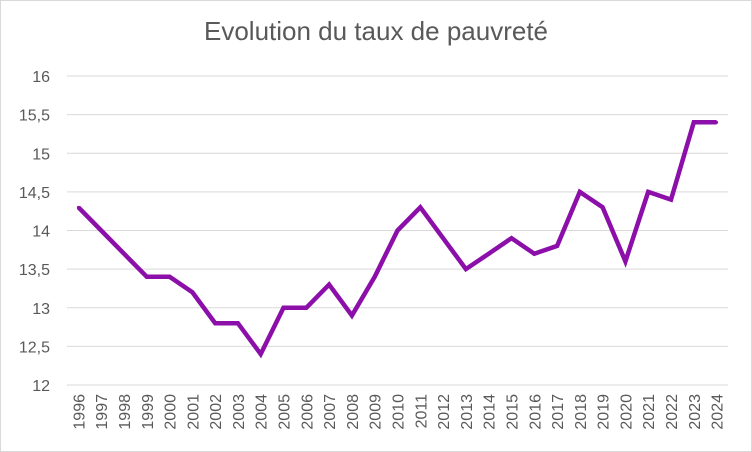  Describe the element at coordinates (102, 412) in the screenshot. I see `x-tick-label: 1997` at that location.